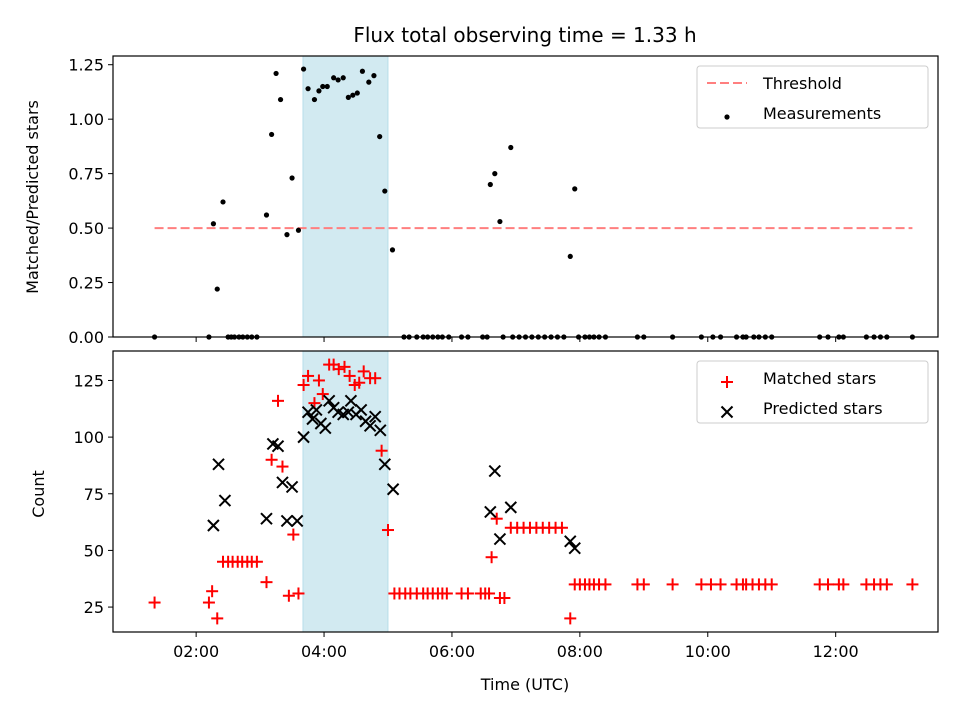 The height and width of the screenshot is (720, 960). What do you see at coordinates (86, 119) in the screenshot?
I see `p0-y-tick-label-4: 1.00` at bounding box center [86, 119].